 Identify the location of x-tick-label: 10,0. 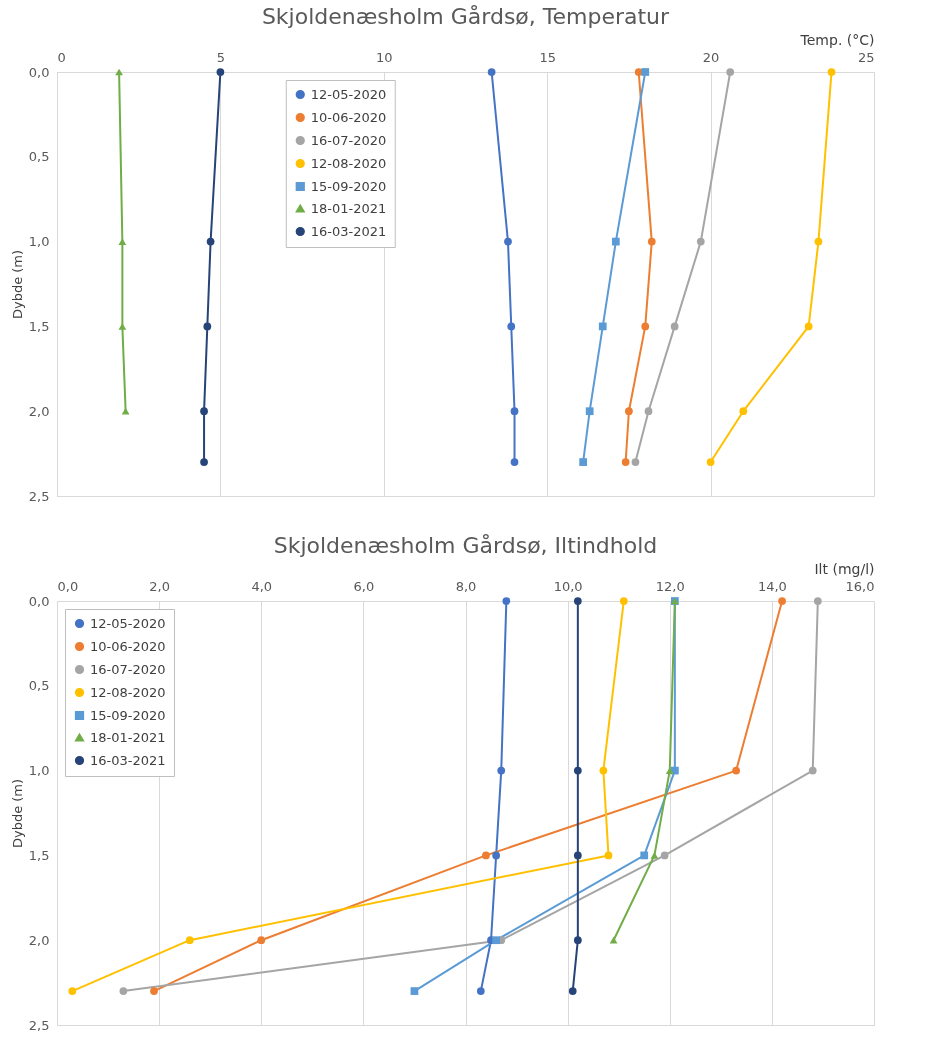
(568, 586).